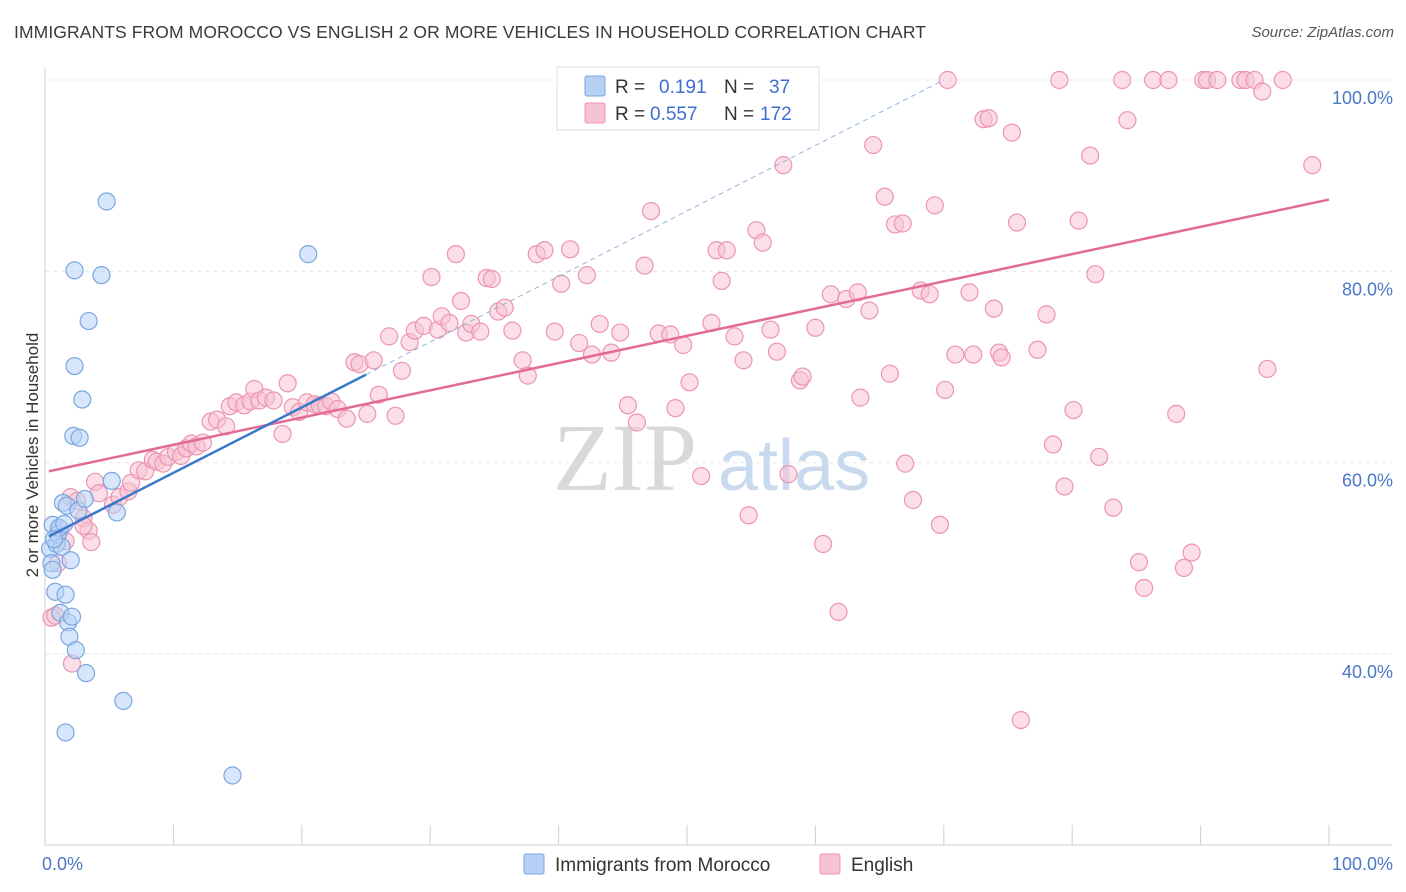  What do you see at coordinates (595, 86) in the screenshot?
I see `legend-swatch-morocco` at bounding box center [595, 86].